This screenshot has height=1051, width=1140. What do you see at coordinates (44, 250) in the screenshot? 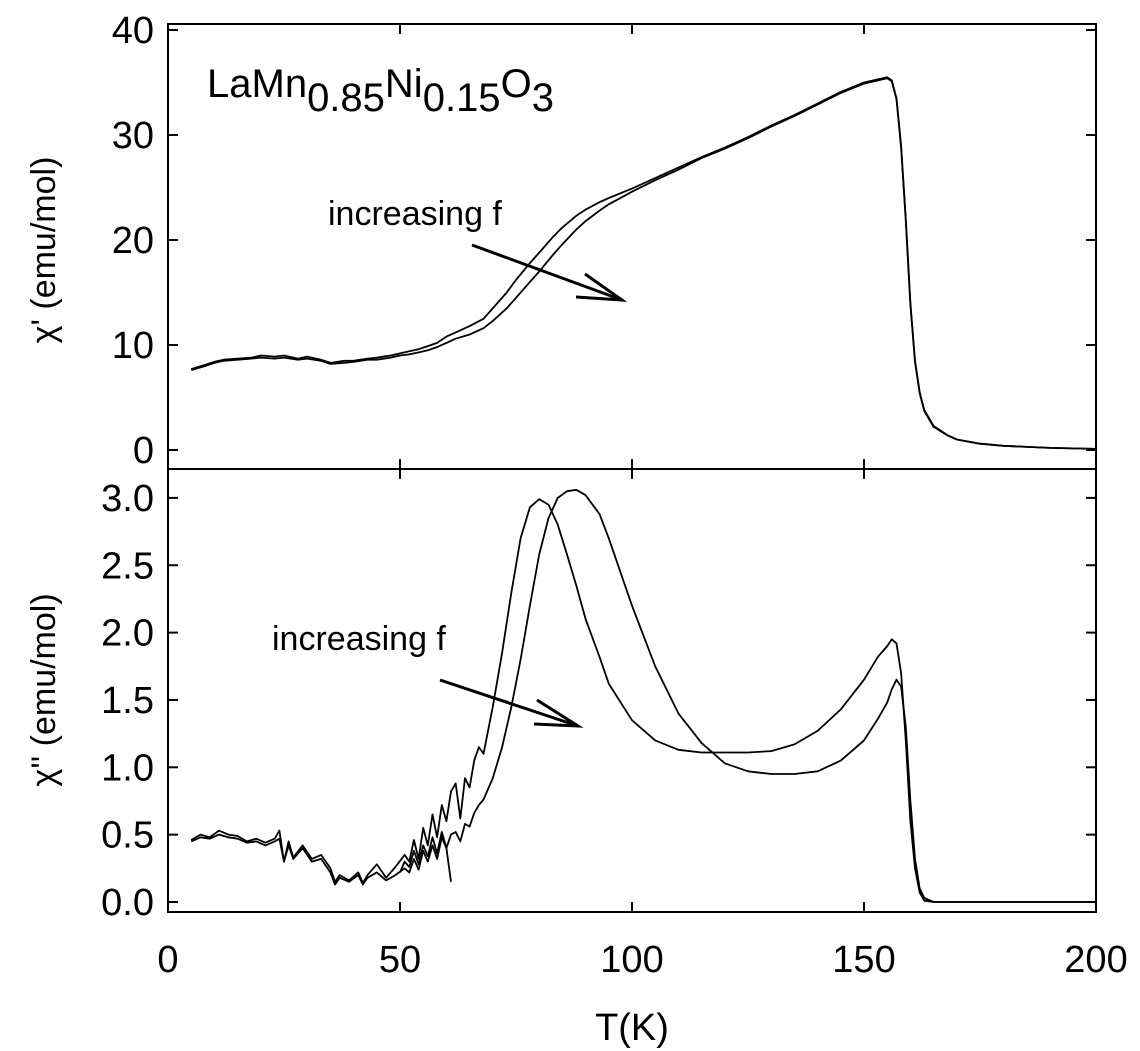
I see `top-y-axis-label: χ' (emu/mol)` at bounding box center [44, 250].